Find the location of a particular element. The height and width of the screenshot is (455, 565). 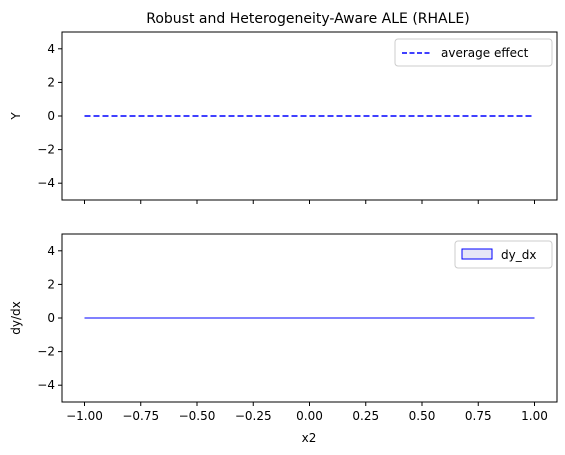

bottom-y-axis-label: dy/dx is located at coordinates (16, 317).